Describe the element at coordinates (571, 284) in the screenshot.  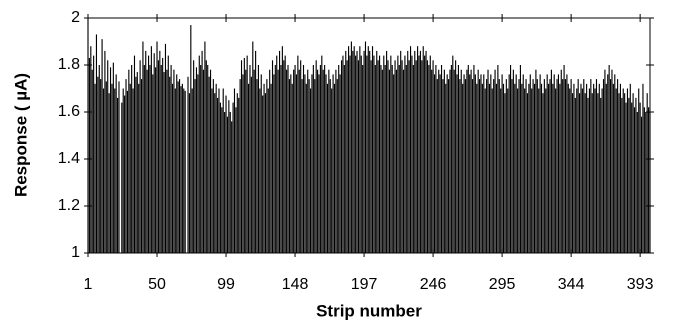
I see `x-tick-label: 344` at that location.